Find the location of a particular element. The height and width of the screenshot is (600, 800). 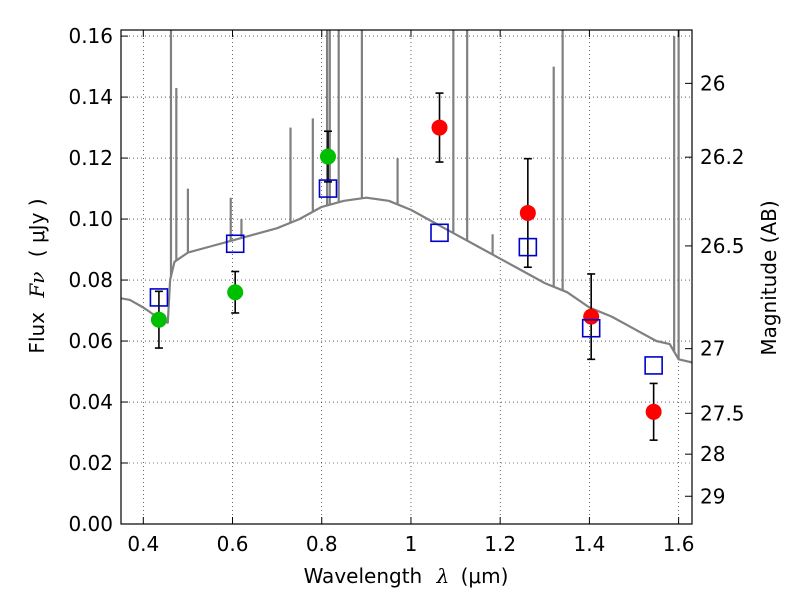

svg-text: Wavelength λ (μm) is located at coordinates (406, 576).